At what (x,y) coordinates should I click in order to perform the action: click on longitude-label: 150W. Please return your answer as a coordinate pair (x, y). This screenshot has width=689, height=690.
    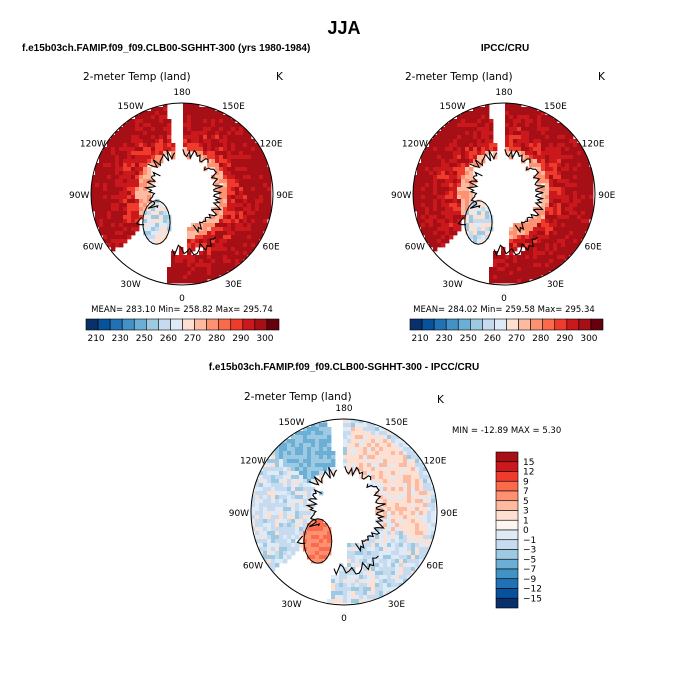
    Looking at the image, I should click on (453, 107).